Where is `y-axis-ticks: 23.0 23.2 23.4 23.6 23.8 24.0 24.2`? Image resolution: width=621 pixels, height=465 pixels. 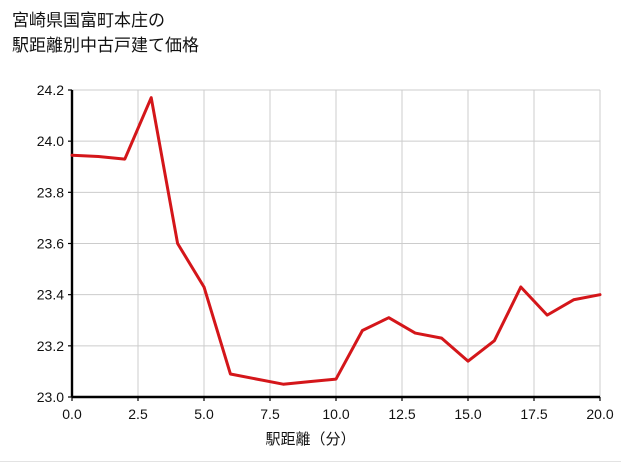
y-axis-ticks: 23.0 23.2 23.4 23.6 23.8 24.0 24.2 is located at coordinates (54, 243).